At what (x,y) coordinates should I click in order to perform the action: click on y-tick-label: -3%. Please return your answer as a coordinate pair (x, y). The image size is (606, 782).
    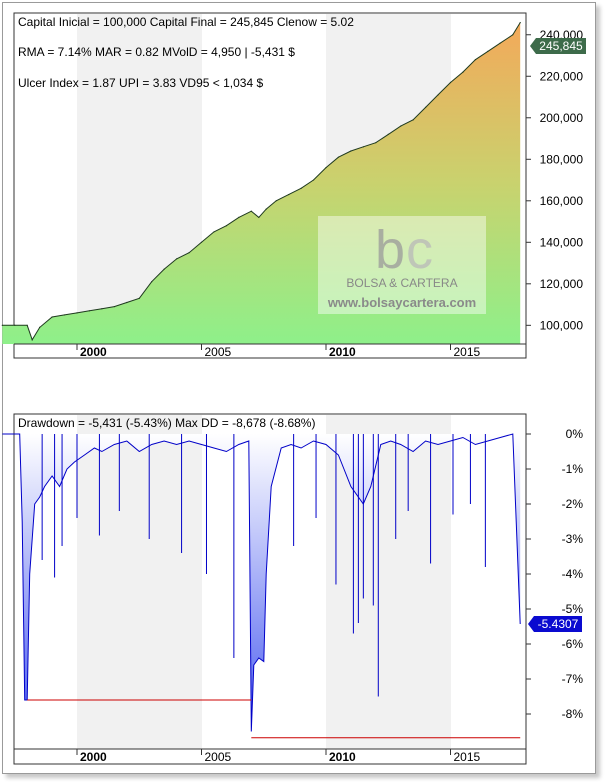
    Looking at the image, I should click on (573, 539).